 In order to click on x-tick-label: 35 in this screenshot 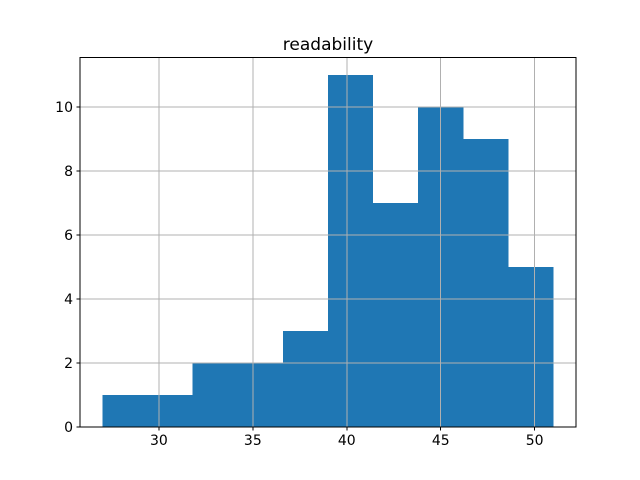, I will do `click(253, 441)`.